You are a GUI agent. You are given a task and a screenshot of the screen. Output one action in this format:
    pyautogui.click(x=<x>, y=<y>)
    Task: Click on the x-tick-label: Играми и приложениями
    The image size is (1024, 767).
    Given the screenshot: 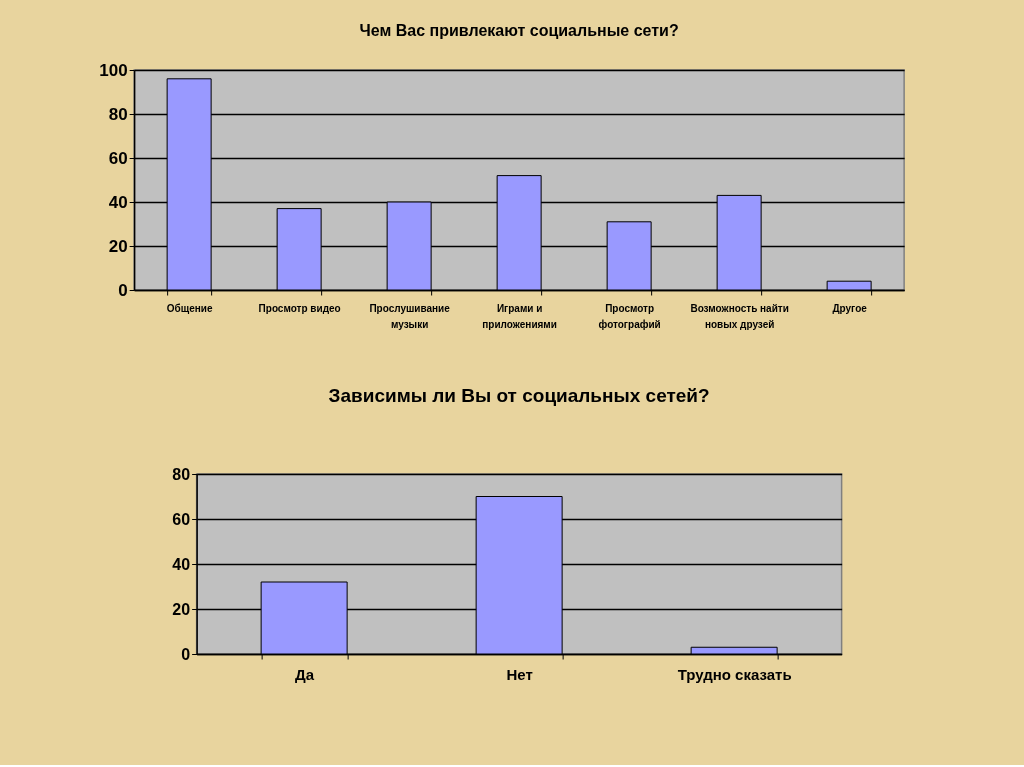 What is the action you would take?
    pyautogui.click(x=519, y=316)
    